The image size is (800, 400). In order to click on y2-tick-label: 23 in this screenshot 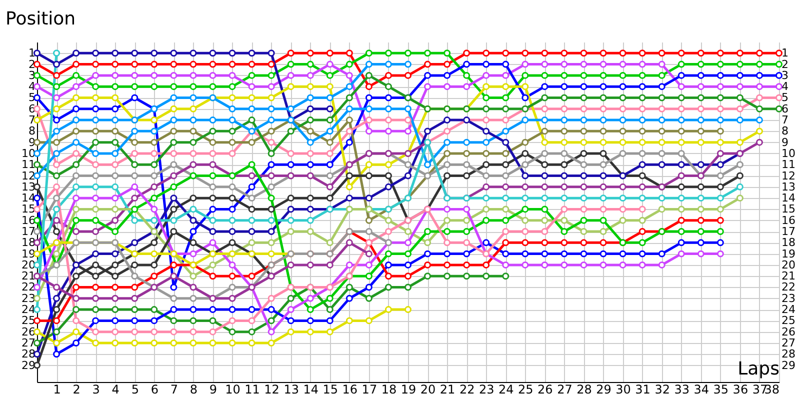, I will do `click(789, 298)`.